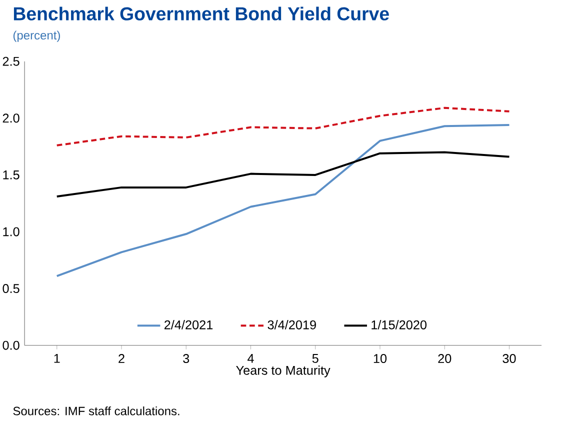 The height and width of the screenshot is (426, 574). Describe the element at coordinates (509, 359) in the screenshot. I see `x-tick-label: 30` at that location.